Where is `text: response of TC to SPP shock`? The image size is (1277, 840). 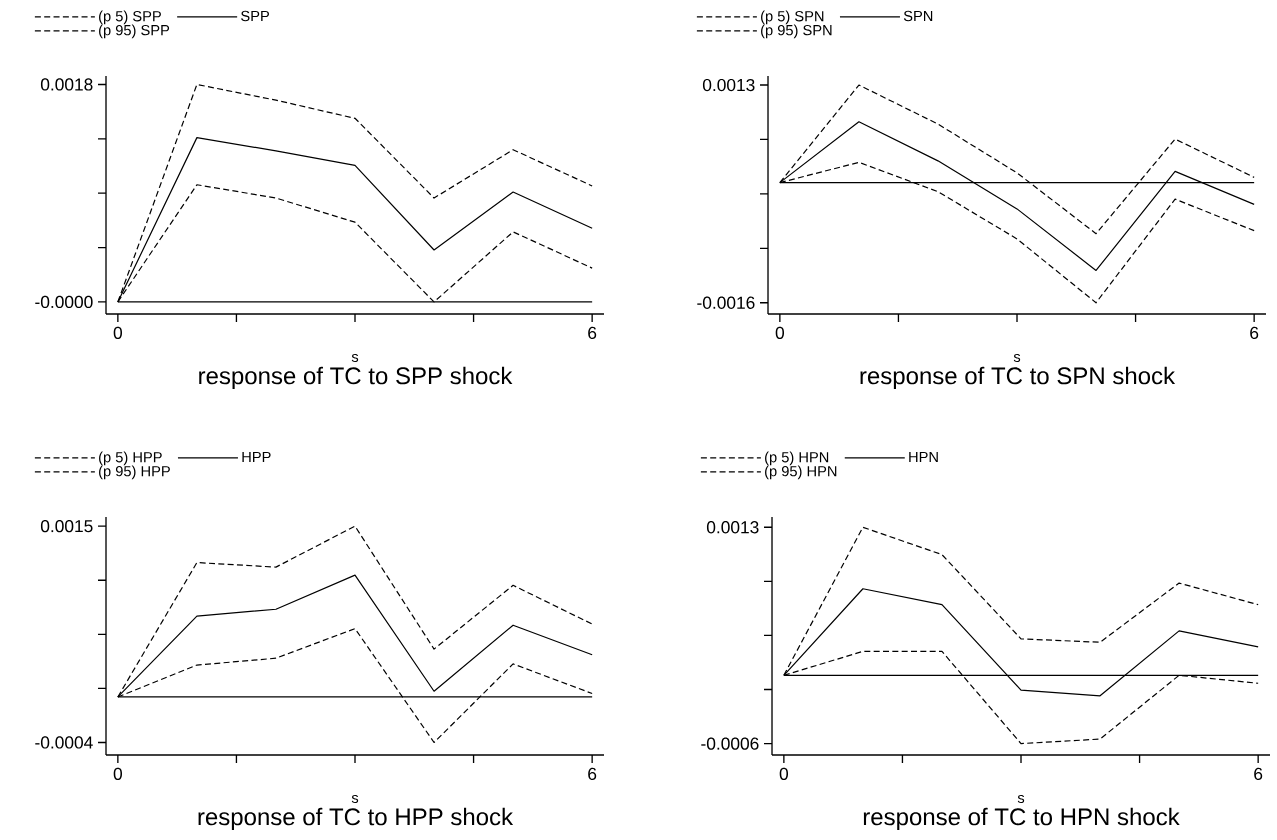
text: response of TC to SPP shock is located at coordinates (356, 378).